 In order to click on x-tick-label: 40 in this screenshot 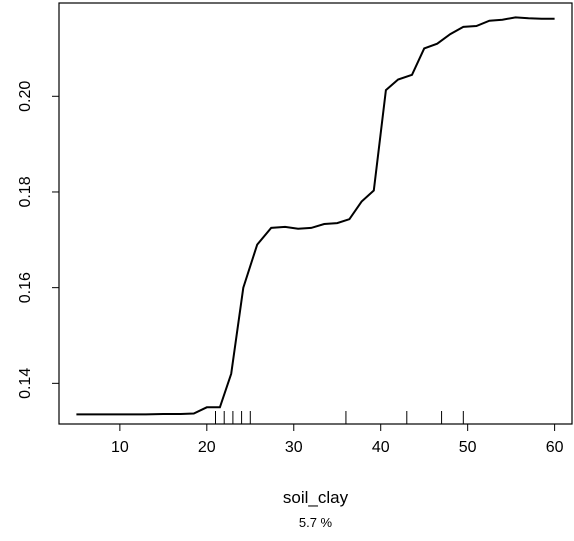, I will do `click(381, 447)`.